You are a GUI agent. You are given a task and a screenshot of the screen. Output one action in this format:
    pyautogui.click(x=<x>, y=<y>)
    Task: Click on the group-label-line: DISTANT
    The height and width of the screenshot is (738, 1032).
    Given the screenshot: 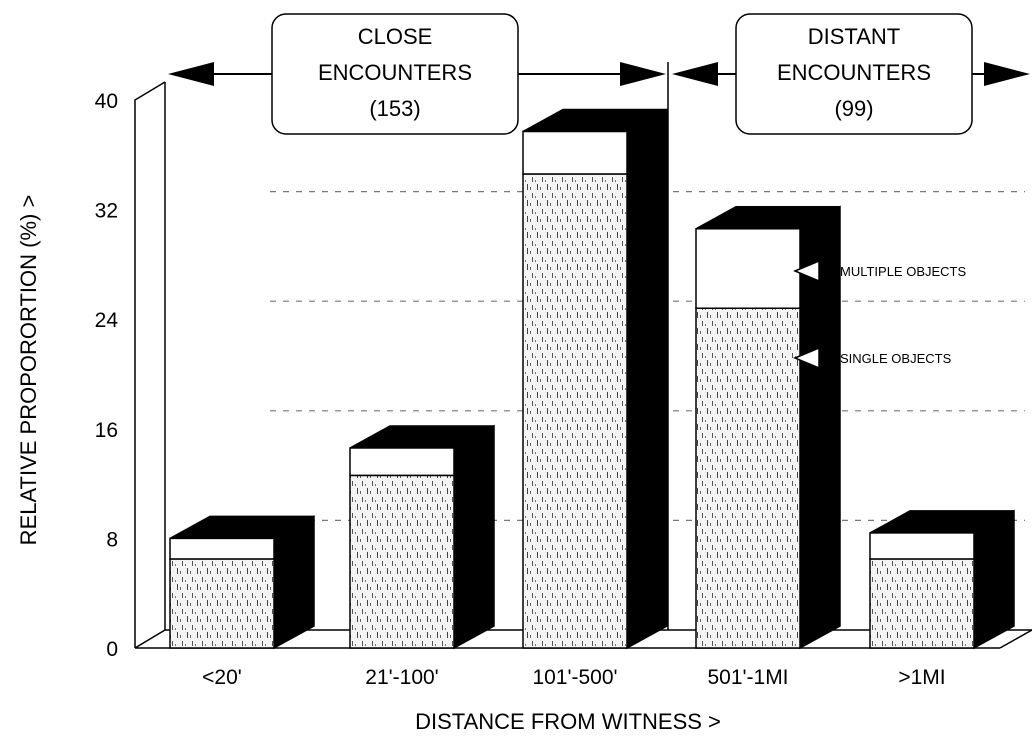 What is the action you would take?
    pyautogui.click(x=854, y=36)
    